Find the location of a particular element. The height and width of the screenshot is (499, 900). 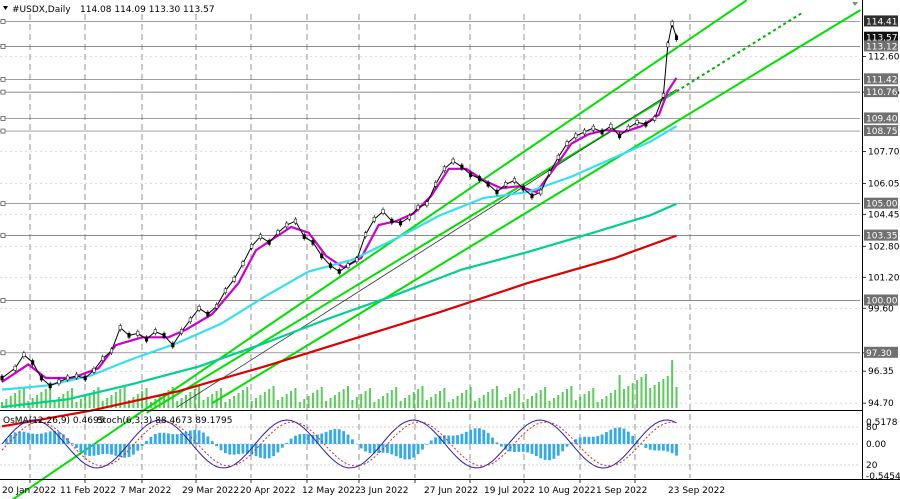

symbol-dropdown-icon is located at coordinates (5, 8).